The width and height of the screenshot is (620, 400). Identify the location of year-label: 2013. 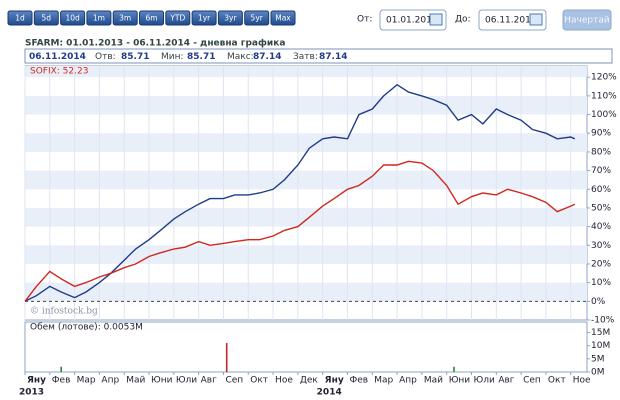
(31, 393).